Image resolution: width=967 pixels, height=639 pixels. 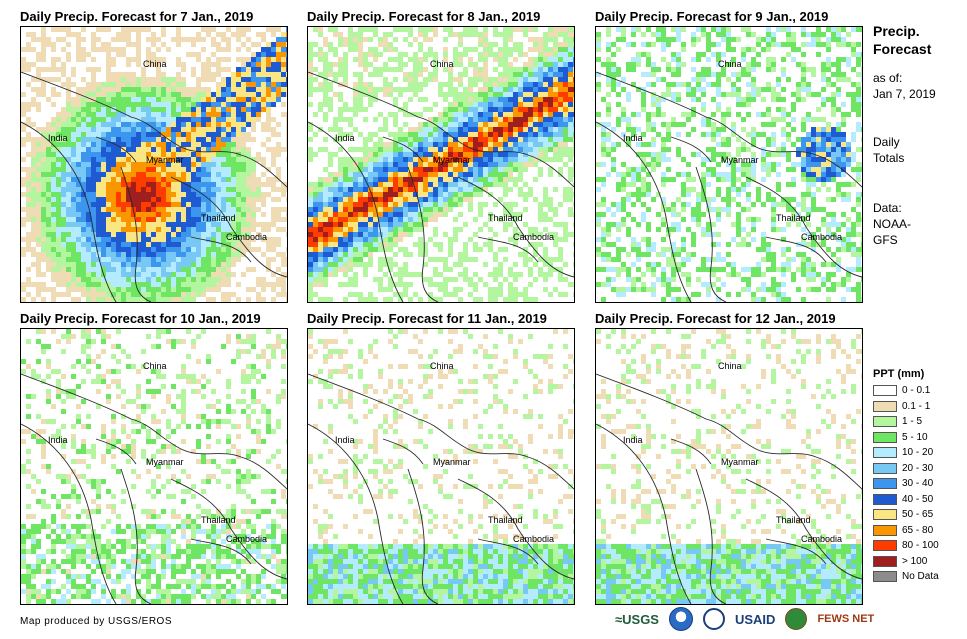 What do you see at coordinates (424, 16) in the screenshot?
I see `panel-title: Daily Precip. Forecast for 8 Jan., 2019` at bounding box center [424, 16].